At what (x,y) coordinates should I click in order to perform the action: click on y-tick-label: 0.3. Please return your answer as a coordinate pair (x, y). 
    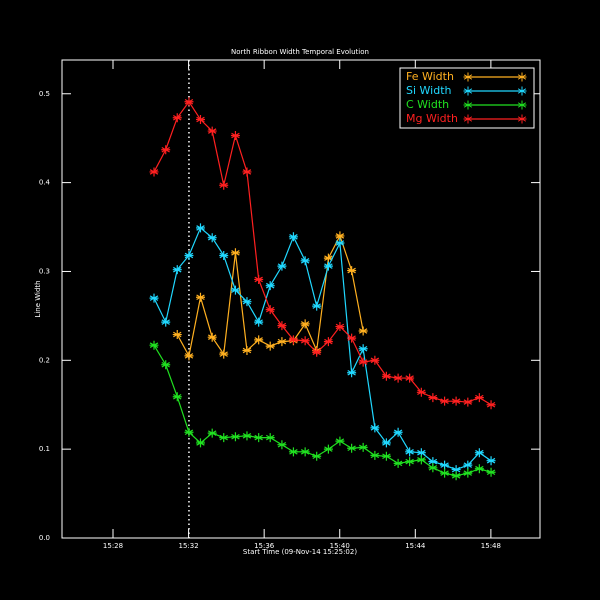
    Looking at the image, I should click on (44, 271).